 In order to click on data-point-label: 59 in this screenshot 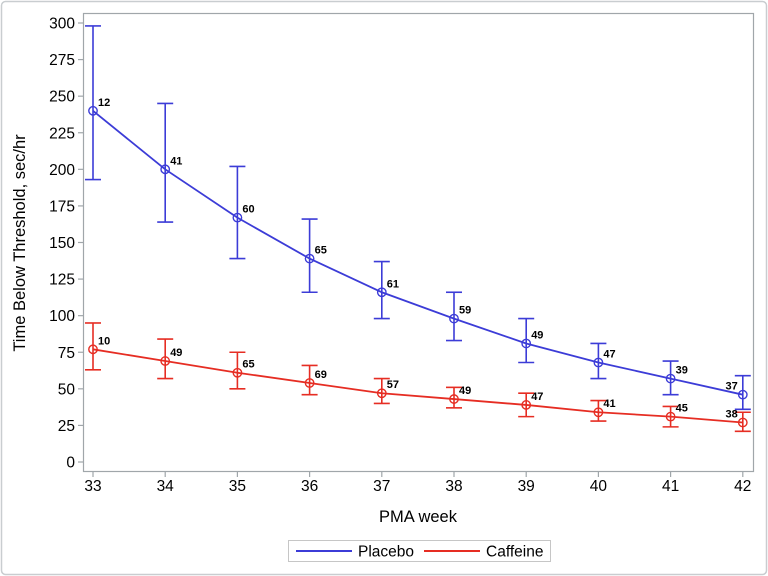, I will do `click(465, 311)`.